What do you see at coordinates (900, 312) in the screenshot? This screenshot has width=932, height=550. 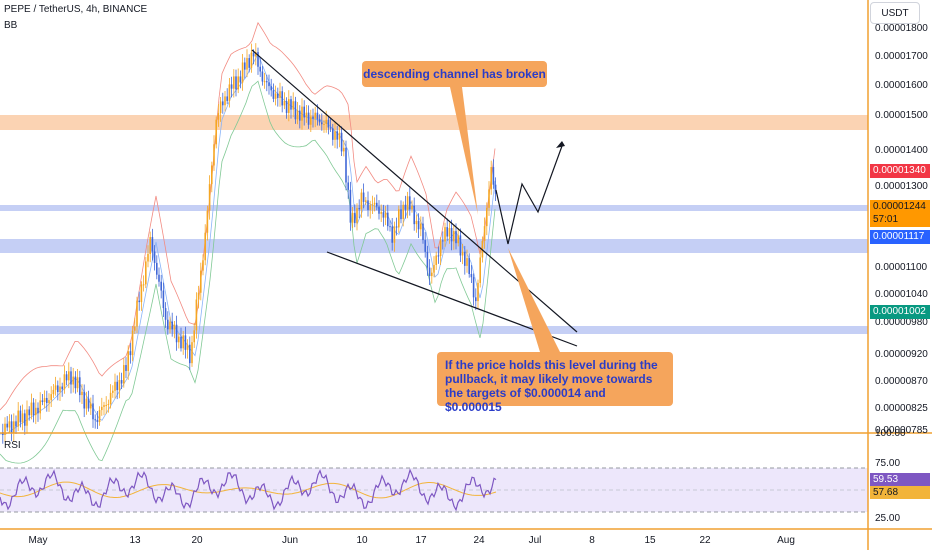 I see `low-price-tag: 0.00001002` at bounding box center [900, 312].